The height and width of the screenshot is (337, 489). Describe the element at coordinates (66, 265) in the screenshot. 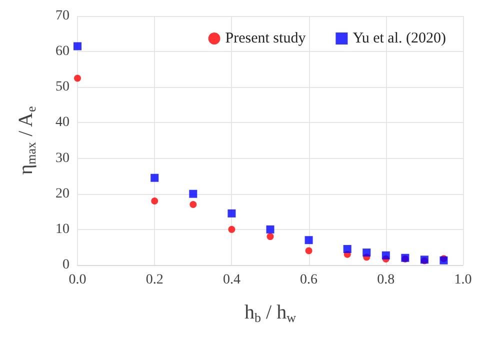

I see `y-tick-label: 0` at that location.